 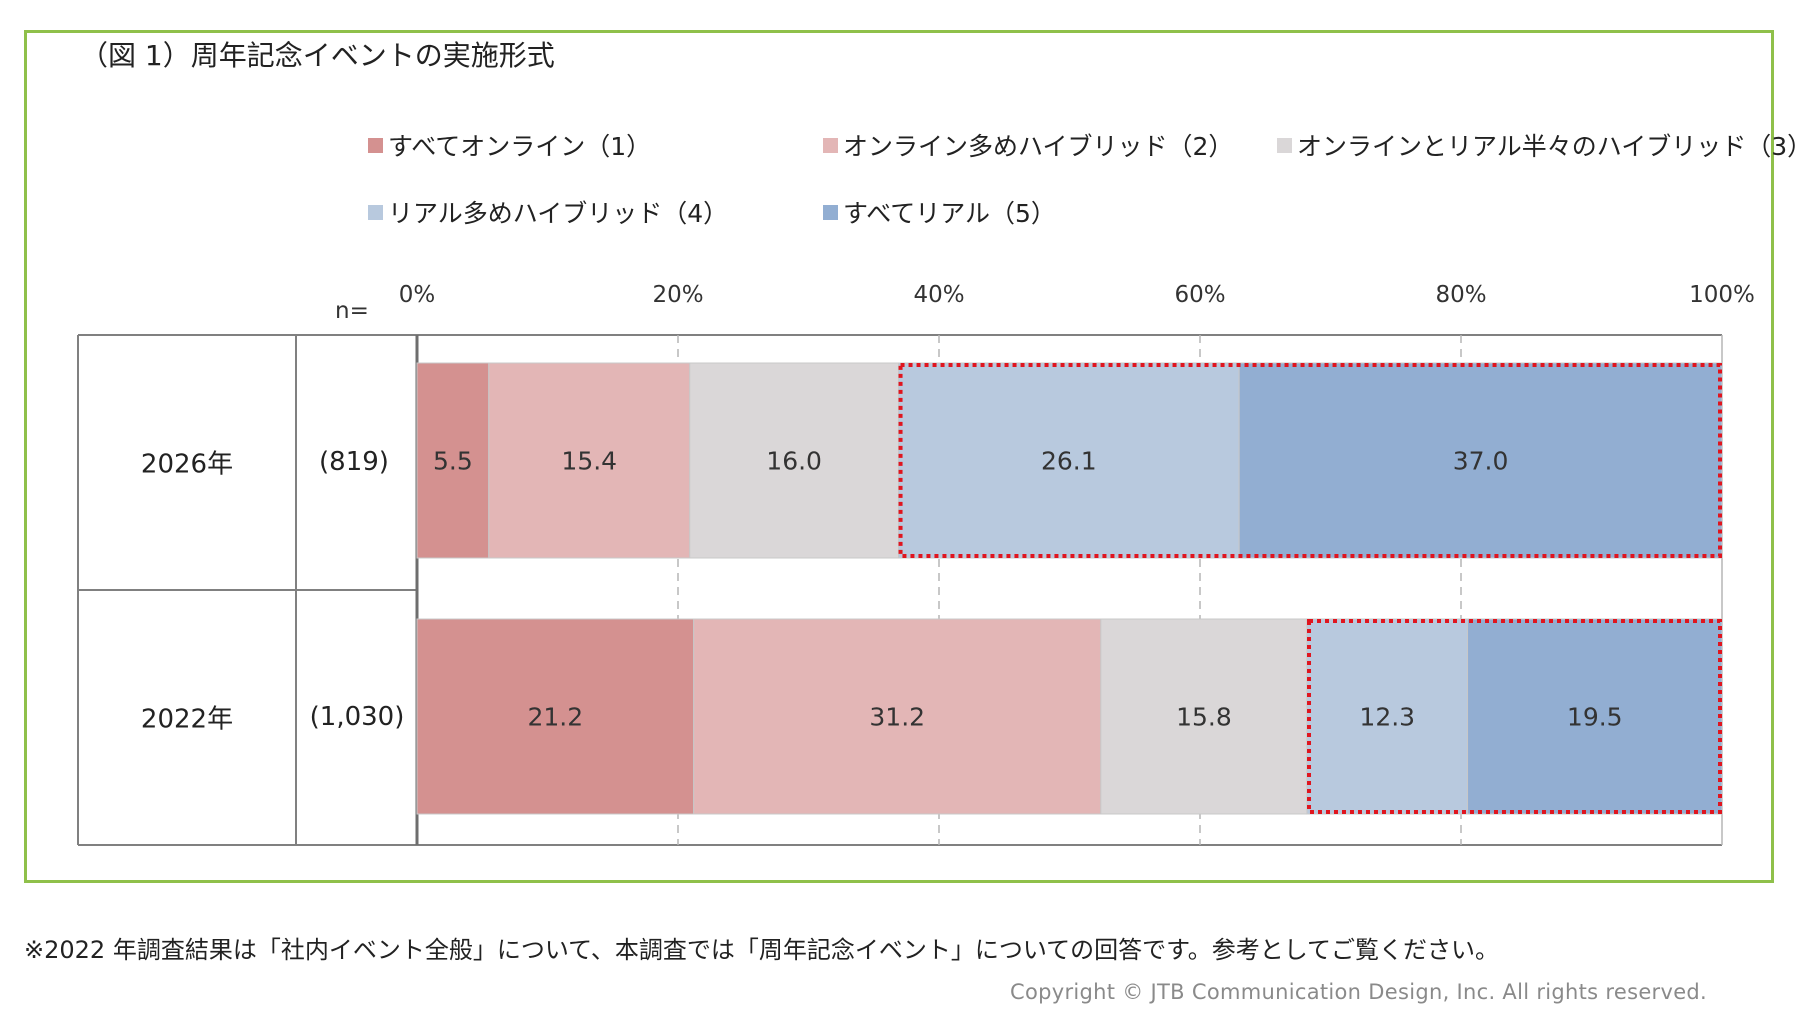 I want to click on legend-item-real-hybrid: リアル多めハイブリッド（4）, so click(x=548, y=212).